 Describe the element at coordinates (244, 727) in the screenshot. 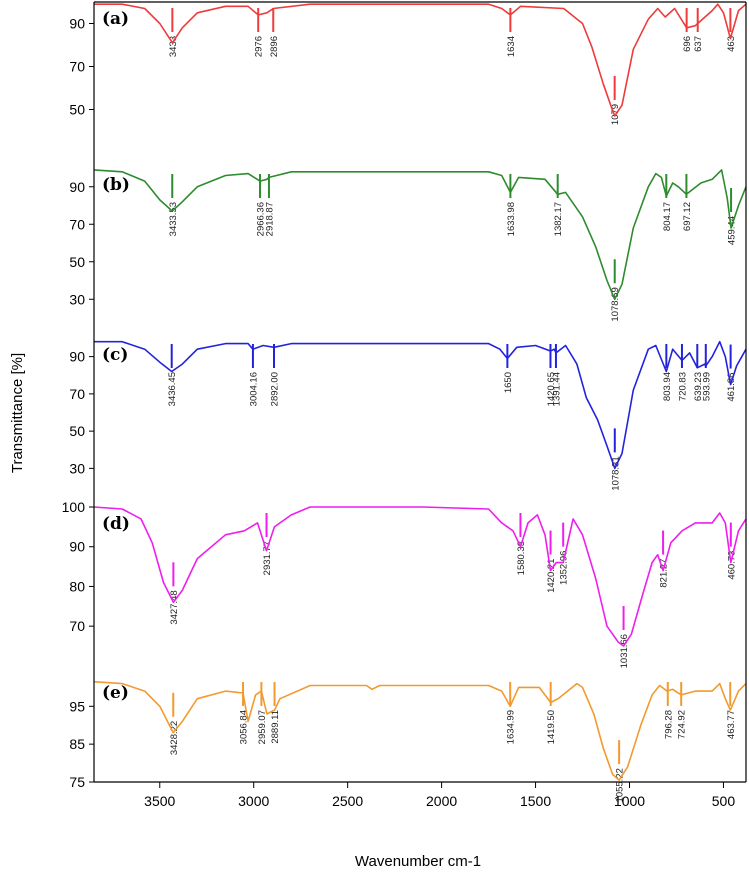

I see `peak-label: 3056.84` at that location.